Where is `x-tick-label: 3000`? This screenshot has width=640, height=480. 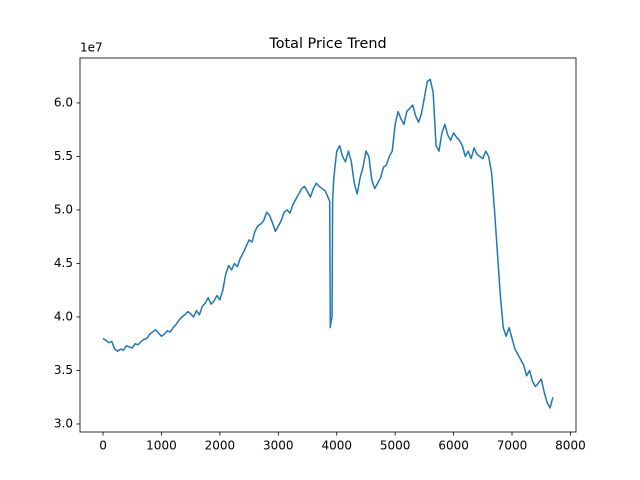
x-tick-label: 3000 is located at coordinates (278, 446).